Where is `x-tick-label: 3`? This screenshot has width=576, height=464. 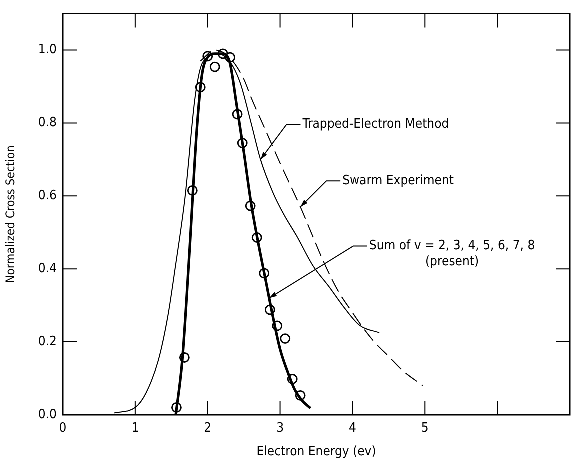 x-tick-label: 3 is located at coordinates (280, 428).